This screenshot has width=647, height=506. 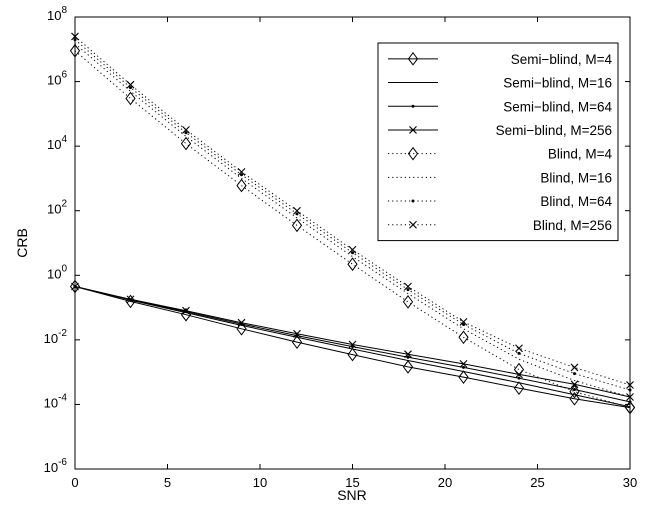 What do you see at coordinates (500, 106) in the screenshot?
I see `legend-item: Semi−blind, M=64` at bounding box center [500, 106].